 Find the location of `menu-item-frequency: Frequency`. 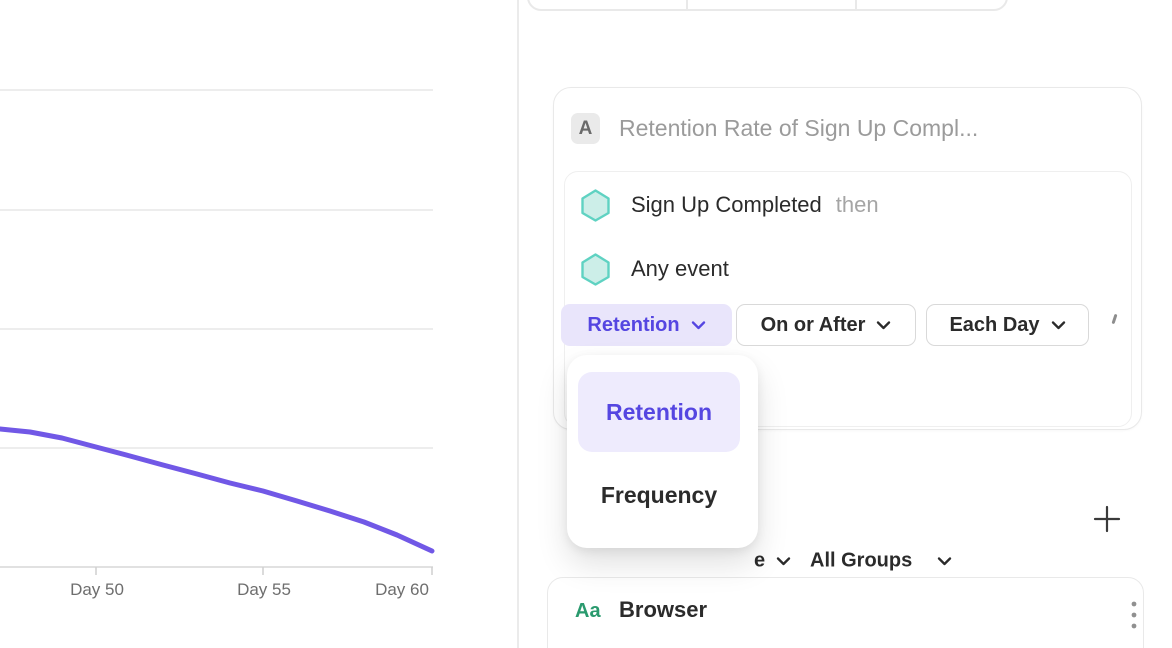

menu-item-frequency: Frequency is located at coordinates (659, 494).